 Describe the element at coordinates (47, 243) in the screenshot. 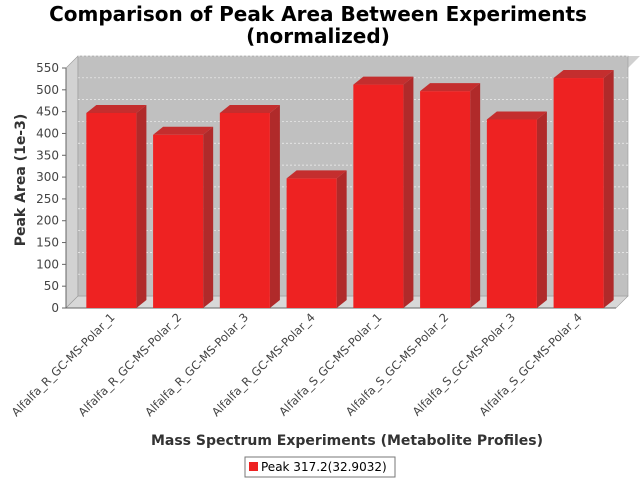

I see `y-tick-label: 150` at that location.